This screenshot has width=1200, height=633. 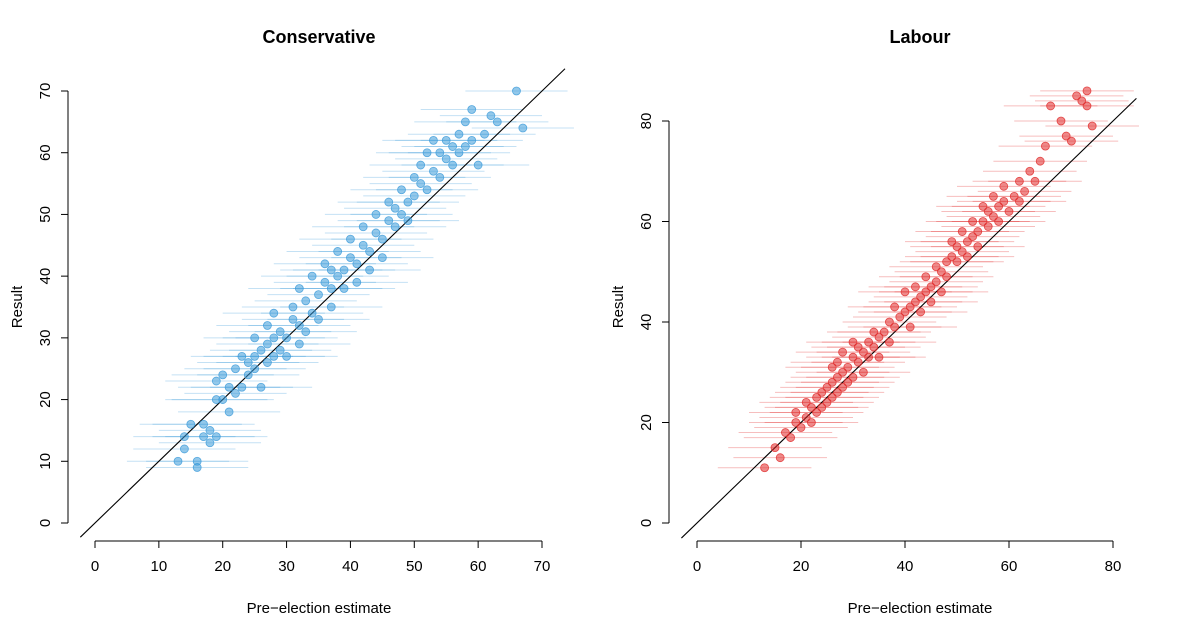 What do you see at coordinates (646, 422) in the screenshot?
I see `labour-y-tick-label: 20` at bounding box center [646, 422].